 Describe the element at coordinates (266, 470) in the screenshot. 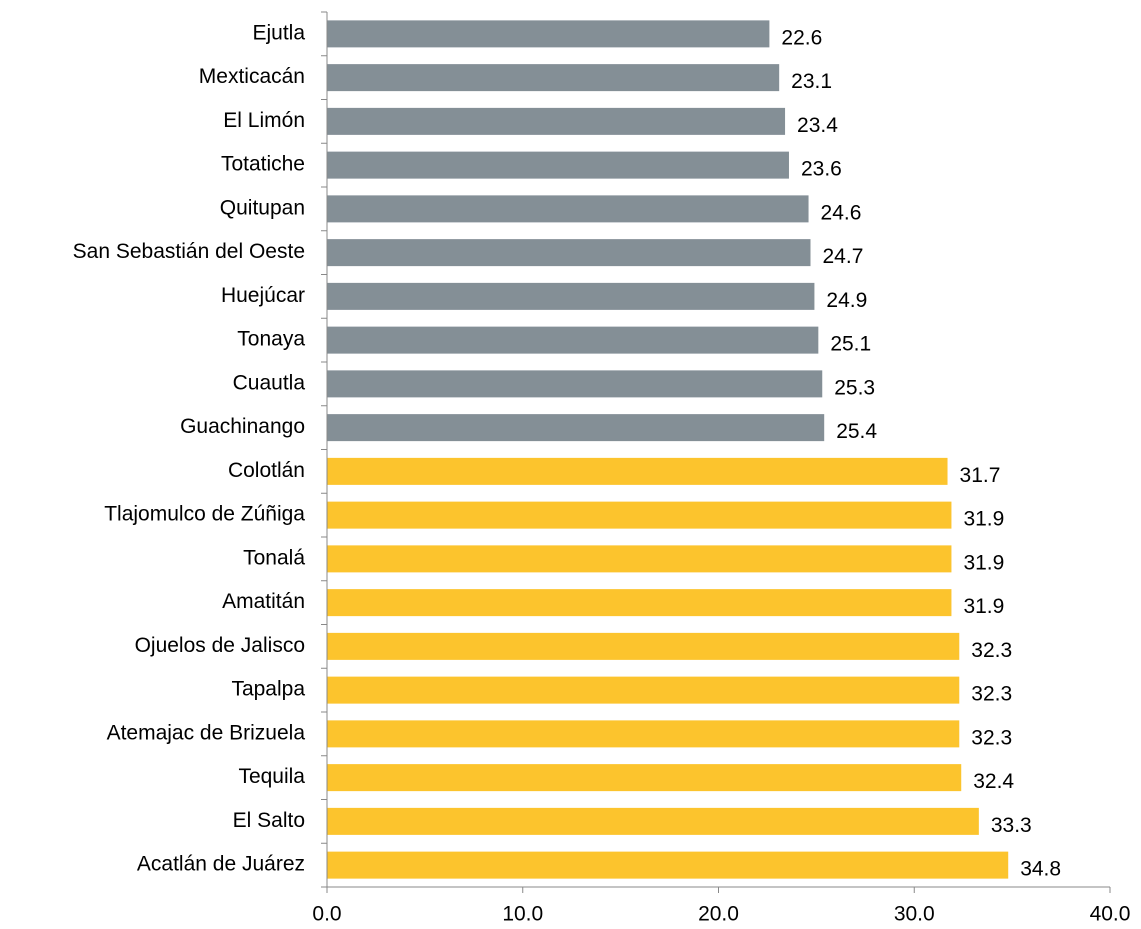

I see `y-tick-label: Colotlán` at that location.